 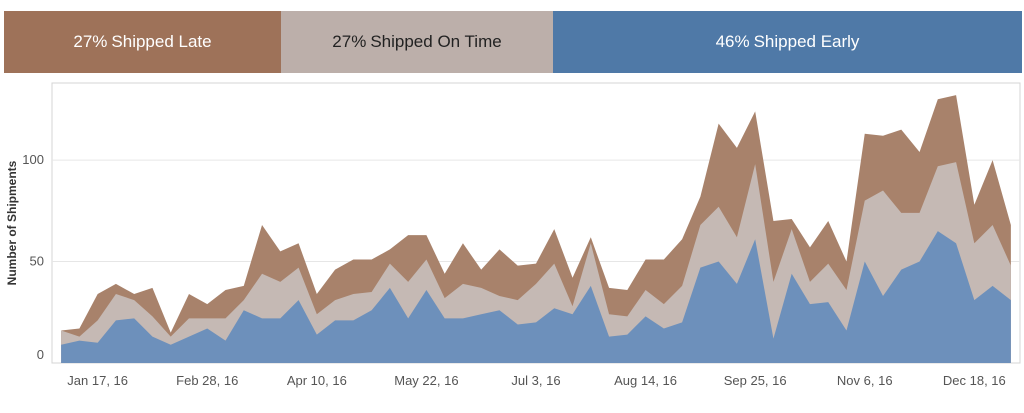 What do you see at coordinates (90, 41) in the screenshot?
I see `kpi-late-percent: 27%` at bounding box center [90, 41].